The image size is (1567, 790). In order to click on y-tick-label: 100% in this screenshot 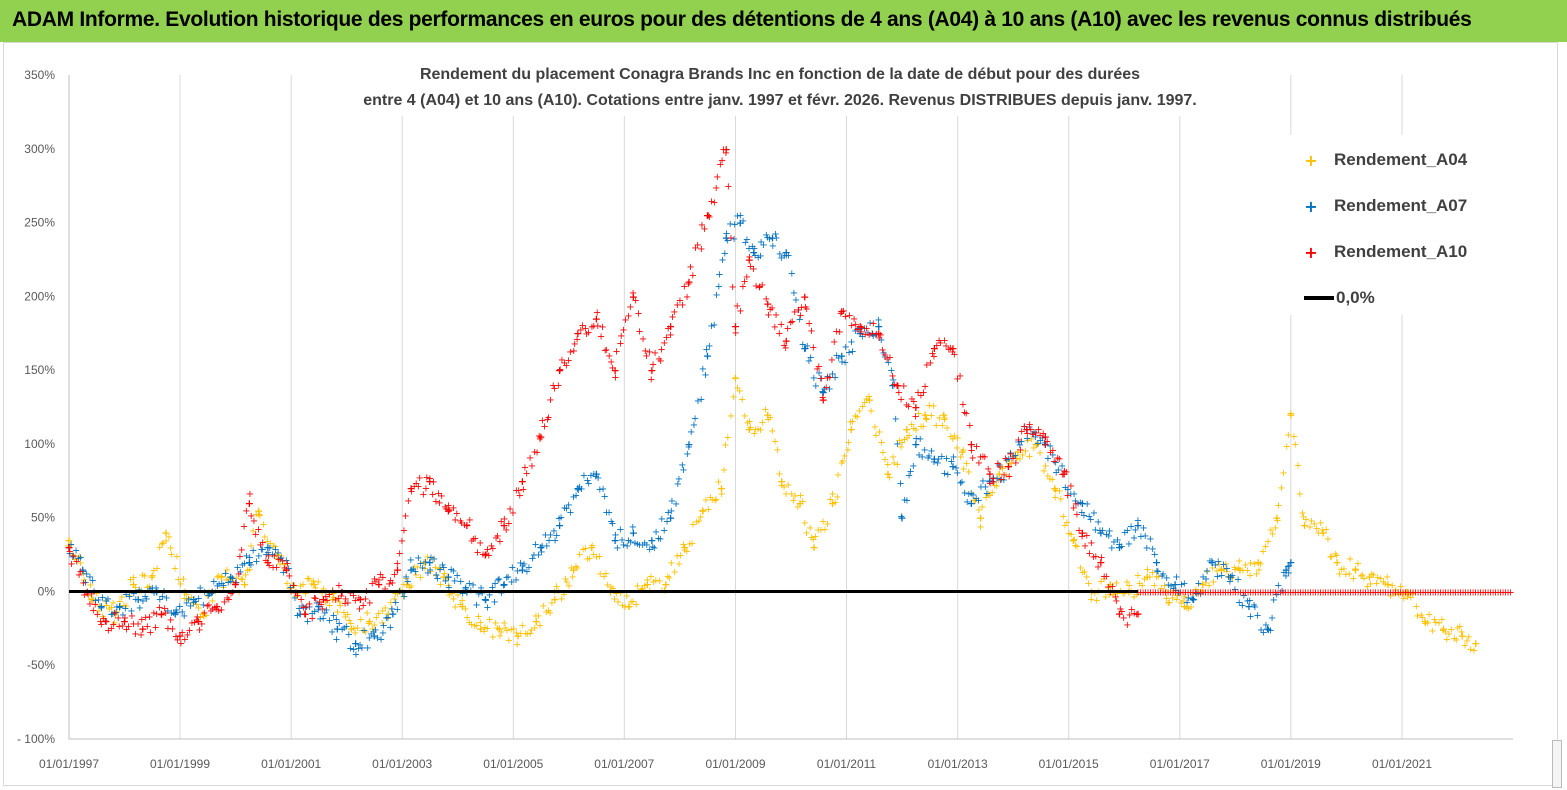, I will do `click(39, 444)`.